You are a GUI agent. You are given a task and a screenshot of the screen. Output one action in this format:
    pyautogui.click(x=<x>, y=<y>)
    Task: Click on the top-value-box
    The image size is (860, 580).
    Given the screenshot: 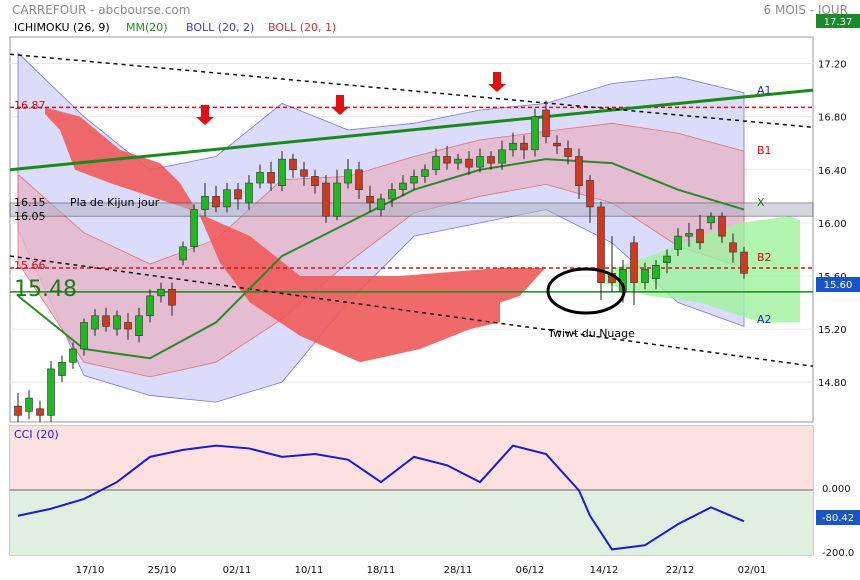 What is the action you would take?
    pyautogui.click(x=838, y=21)
    